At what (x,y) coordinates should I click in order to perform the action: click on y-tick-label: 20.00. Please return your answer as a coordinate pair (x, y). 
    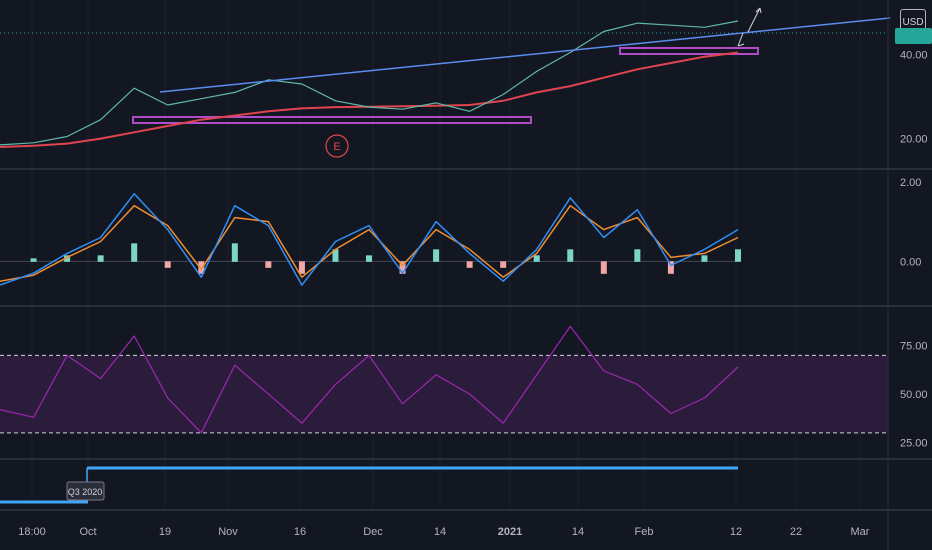
    Looking at the image, I should click on (914, 140).